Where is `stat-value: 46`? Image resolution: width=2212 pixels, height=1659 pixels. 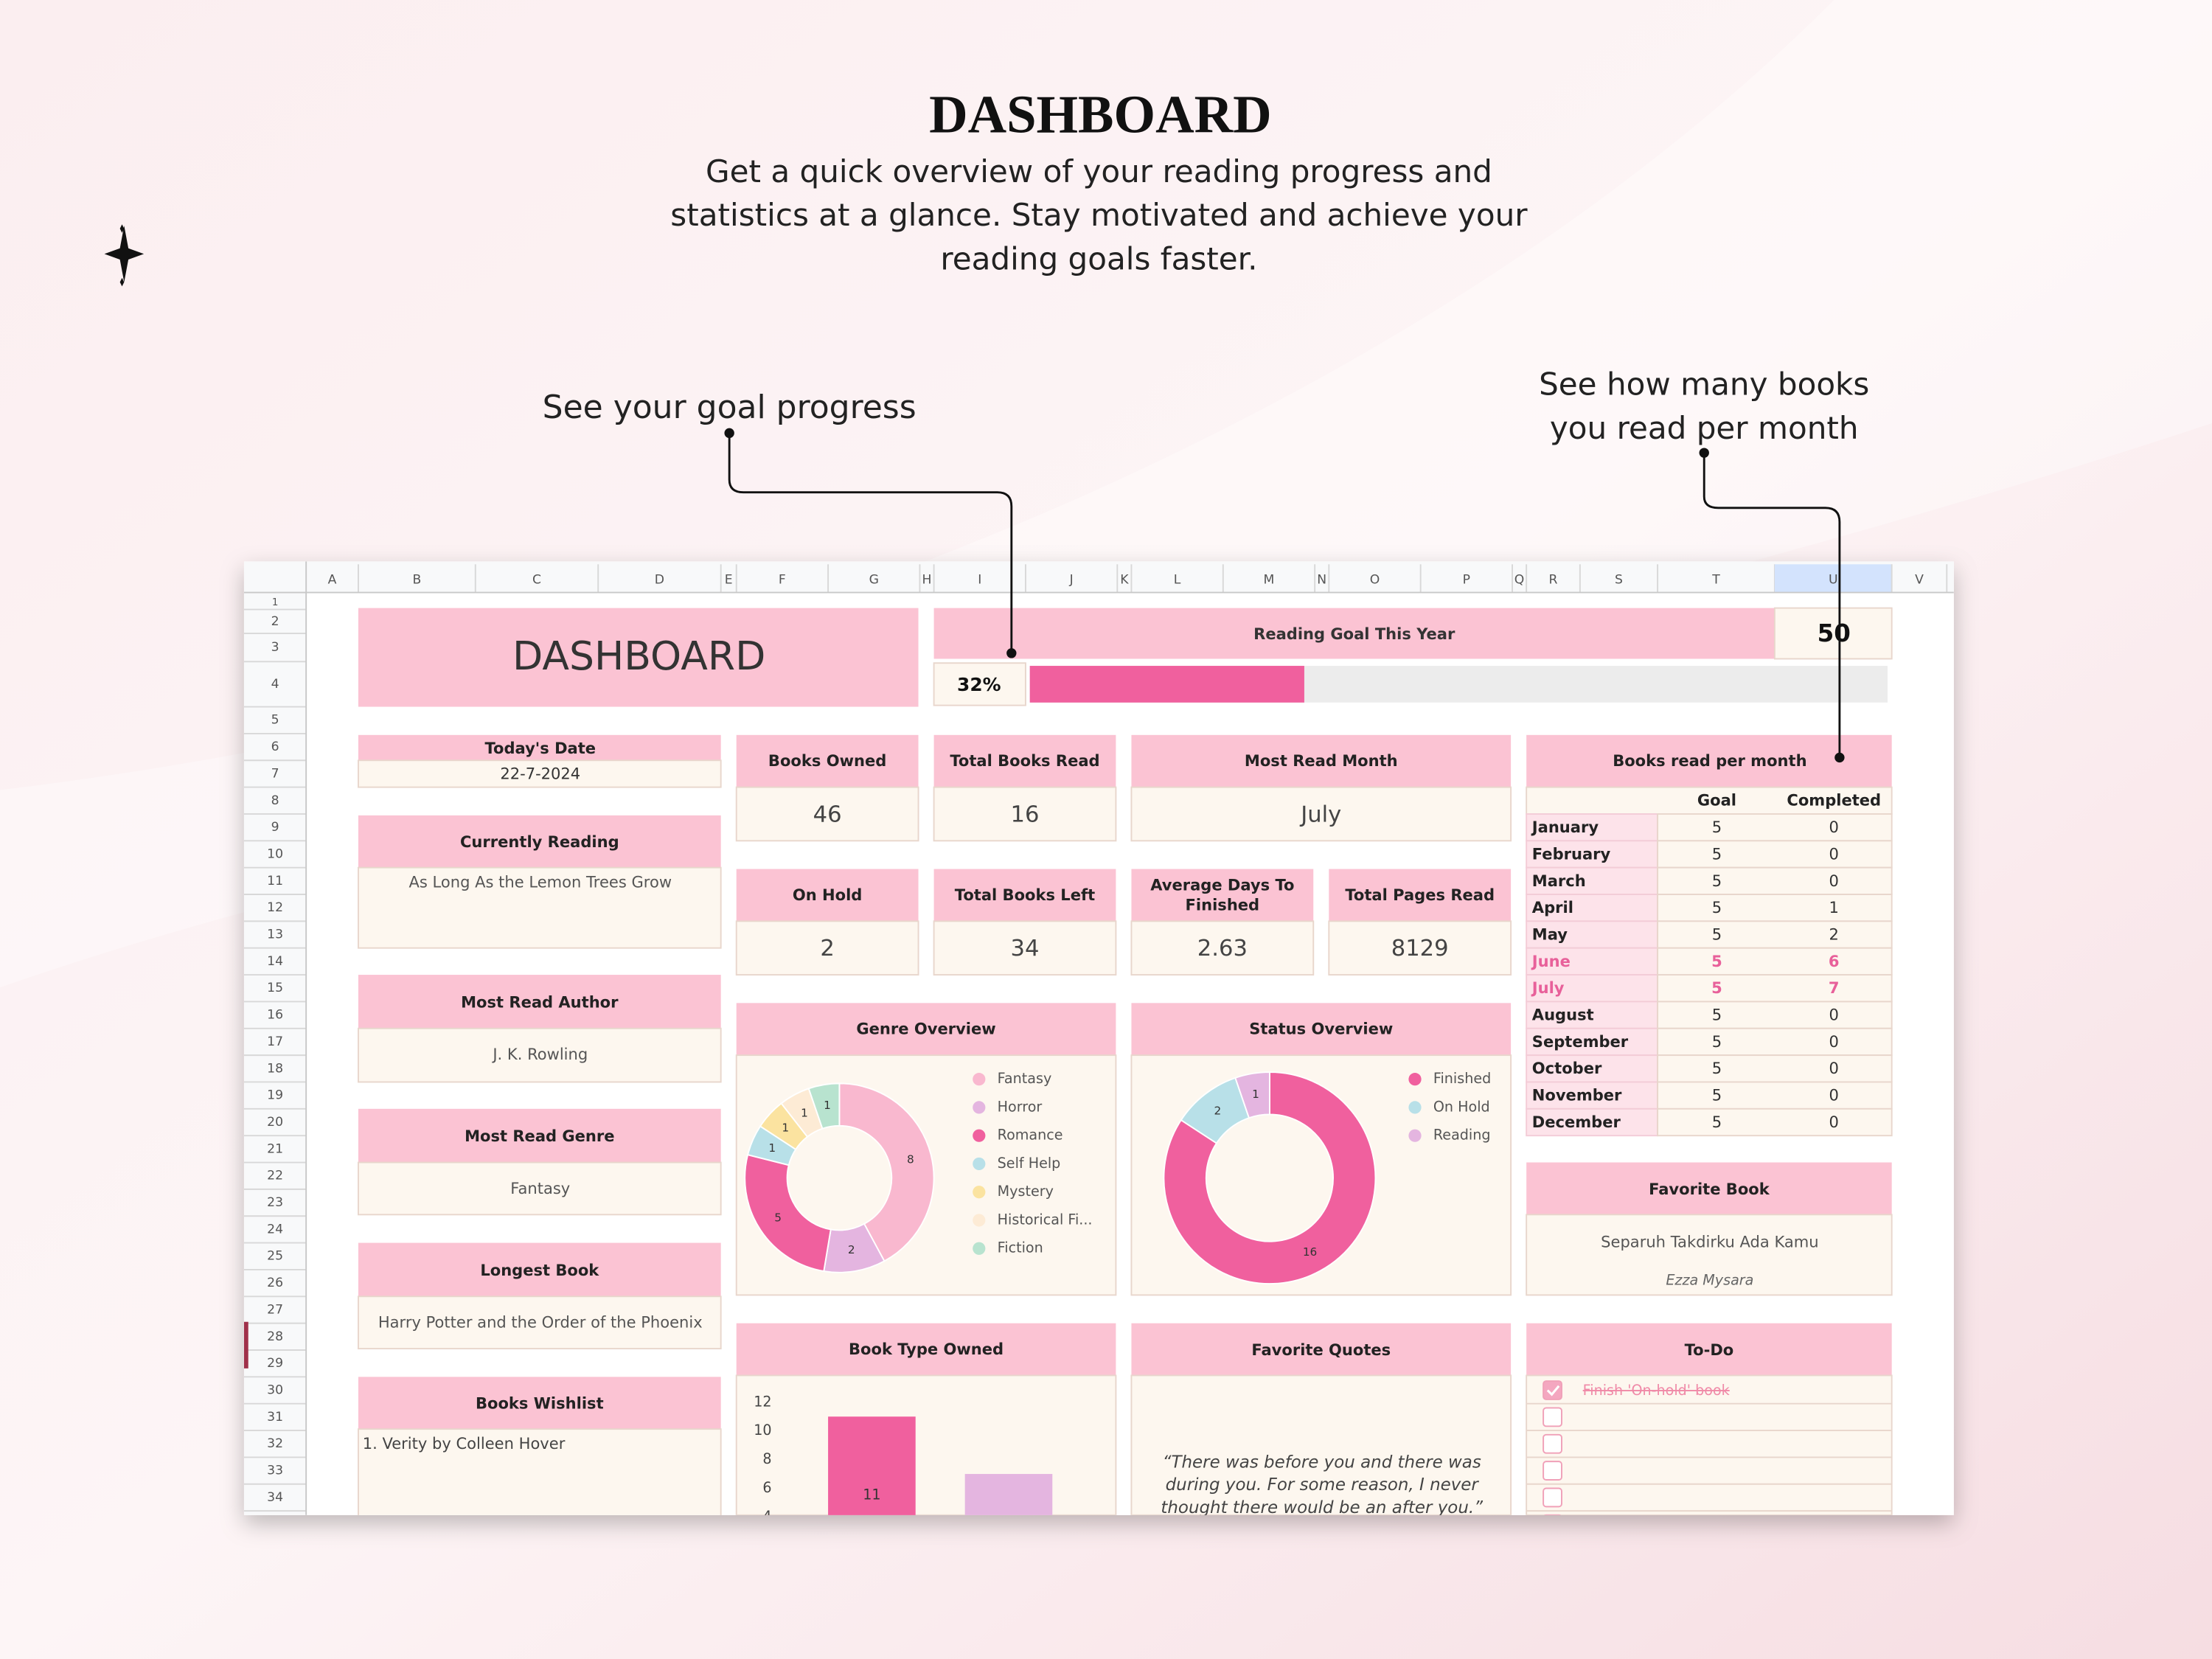 stat-value: 46 is located at coordinates (827, 814).